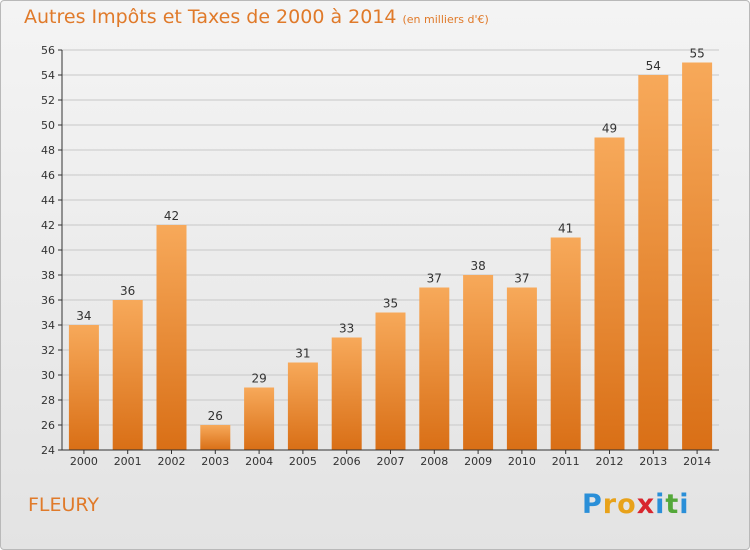 This screenshot has height=550, width=750. Describe the element at coordinates (128, 461) in the screenshot. I see `x-tick-label: 2001` at that location.